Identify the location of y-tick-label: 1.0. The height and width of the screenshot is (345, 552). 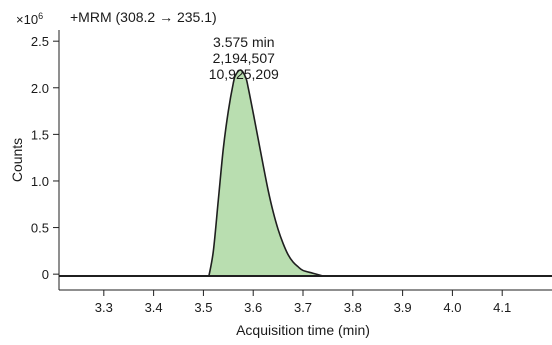
(40, 181).